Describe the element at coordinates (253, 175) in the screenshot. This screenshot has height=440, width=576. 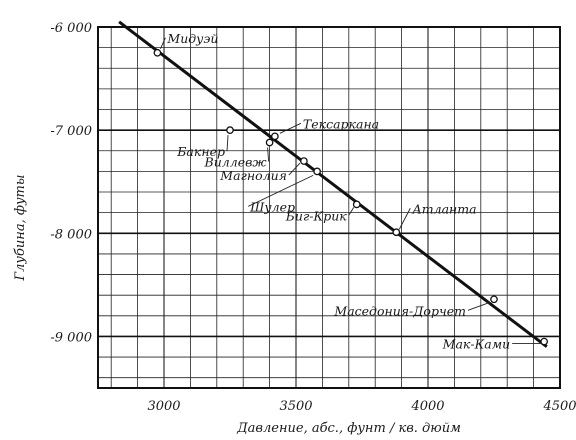
I see `point-label: Магнолия` at that location.